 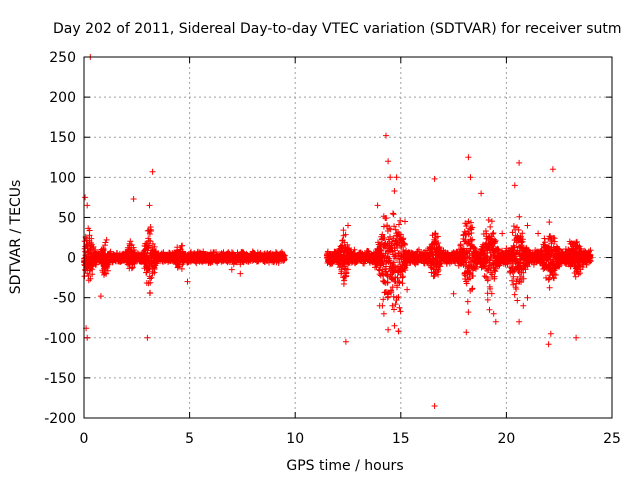 I want to click on y-tick-label: 50, so click(x=67, y=218).